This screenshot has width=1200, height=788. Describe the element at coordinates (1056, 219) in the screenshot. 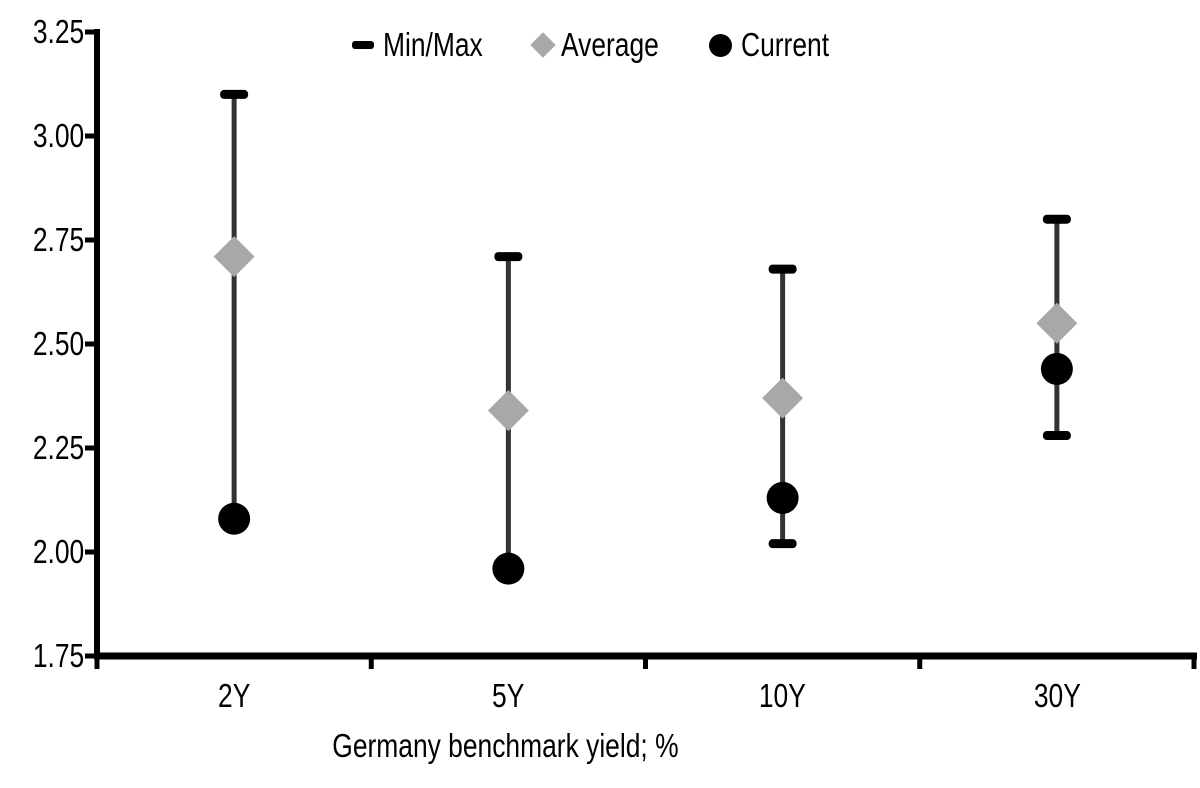

I see `max-cap-30Y` at that location.